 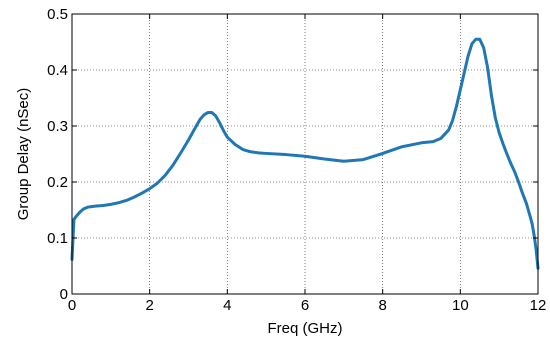 What do you see at coordinates (227, 305) in the screenshot?
I see `x-tick-label: 4` at bounding box center [227, 305].